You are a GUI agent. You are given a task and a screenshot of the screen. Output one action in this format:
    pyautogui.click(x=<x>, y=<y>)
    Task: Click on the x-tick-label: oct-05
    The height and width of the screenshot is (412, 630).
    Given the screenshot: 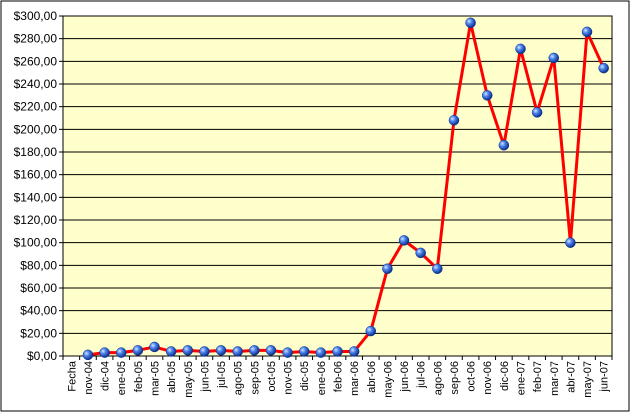 What is the action you would take?
    pyautogui.click(x=272, y=376)
    